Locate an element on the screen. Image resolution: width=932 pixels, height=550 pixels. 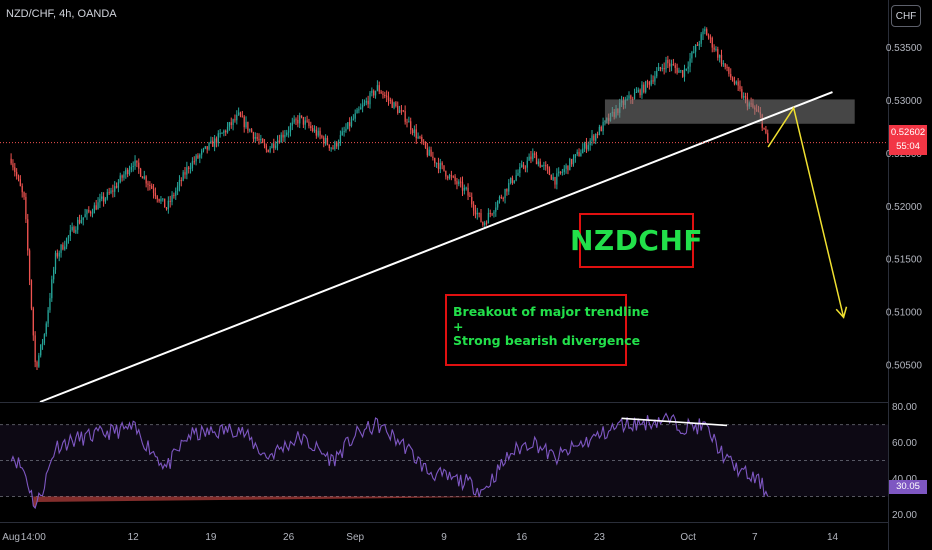
rsi-value-tag: 30.05 is located at coordinates (908, 487).